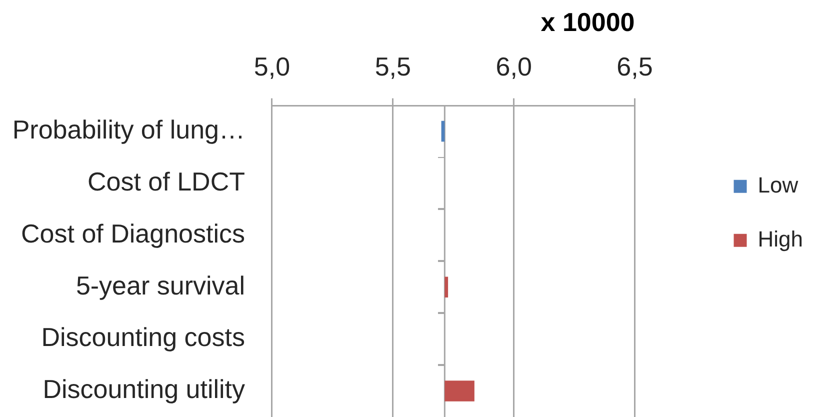  Describe the element at coordinates (587, 22) in the screenshot. I see `x-axis-title: x 10000` at that location.